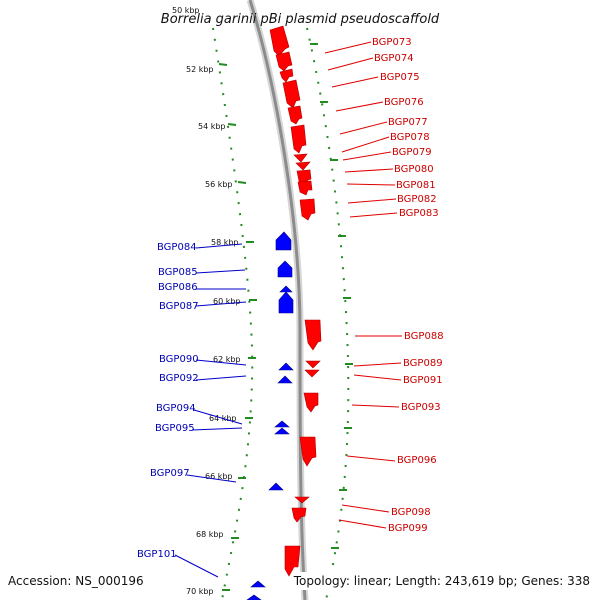 Image resolution: width=600 pixels, height=600 pixels. I want to click on gene-arrow-BGP097, so click(276, 486).